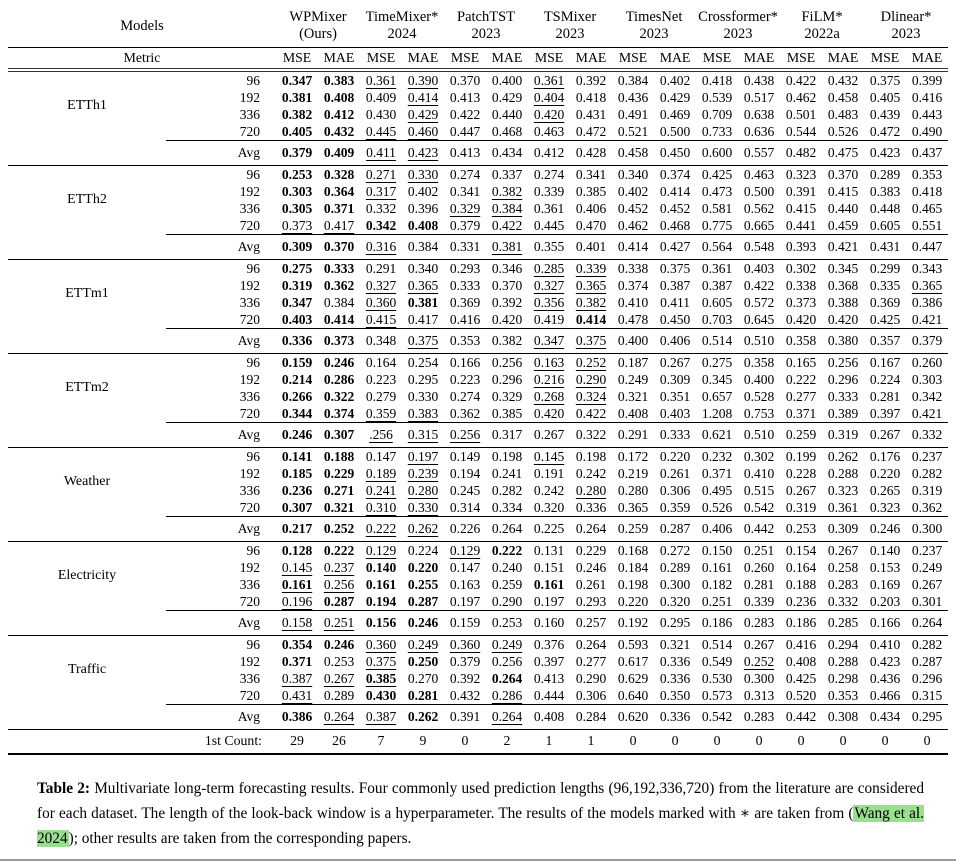  I want to click on metric-cell: 0.277, so click(591, 661).